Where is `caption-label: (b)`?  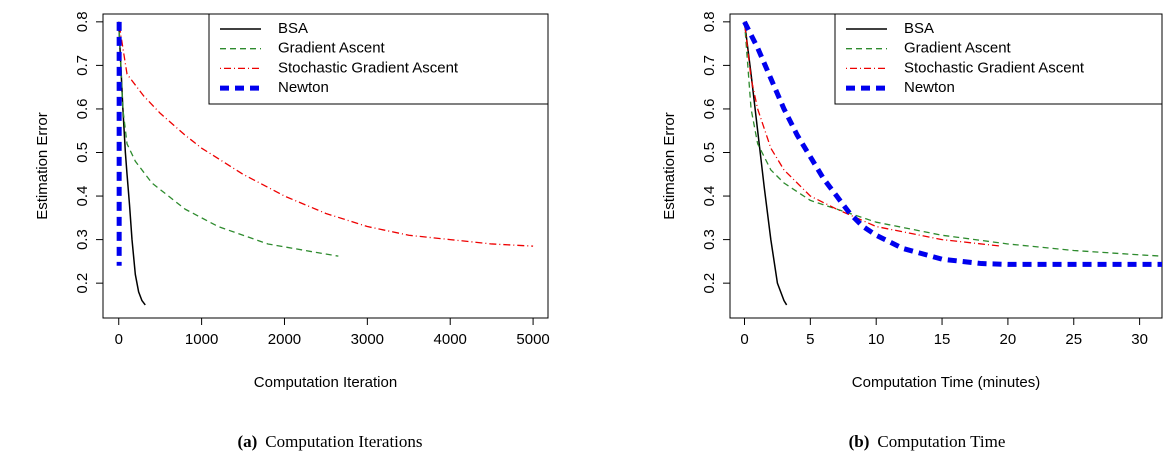
caption-label: (b) is located at coordinates (859, 441).